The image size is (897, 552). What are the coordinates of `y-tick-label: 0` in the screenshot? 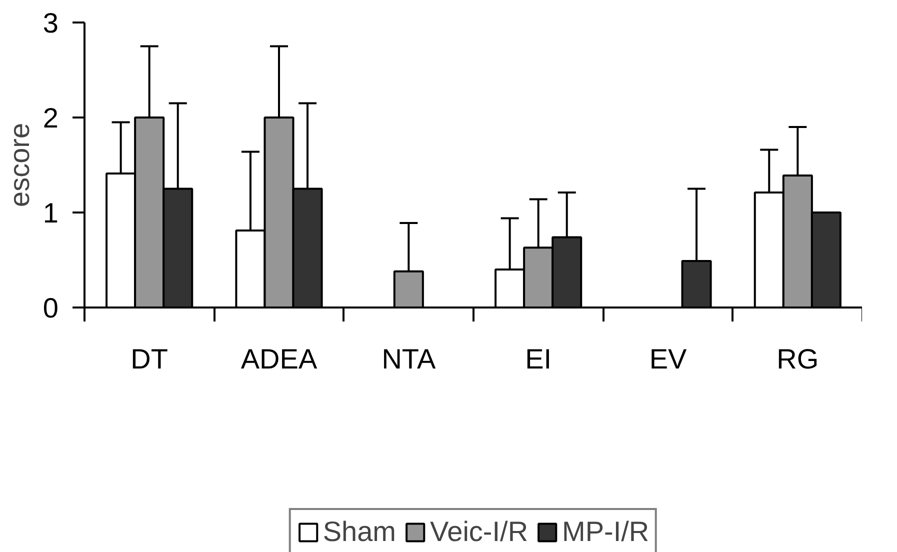 It's located at (50, 308).